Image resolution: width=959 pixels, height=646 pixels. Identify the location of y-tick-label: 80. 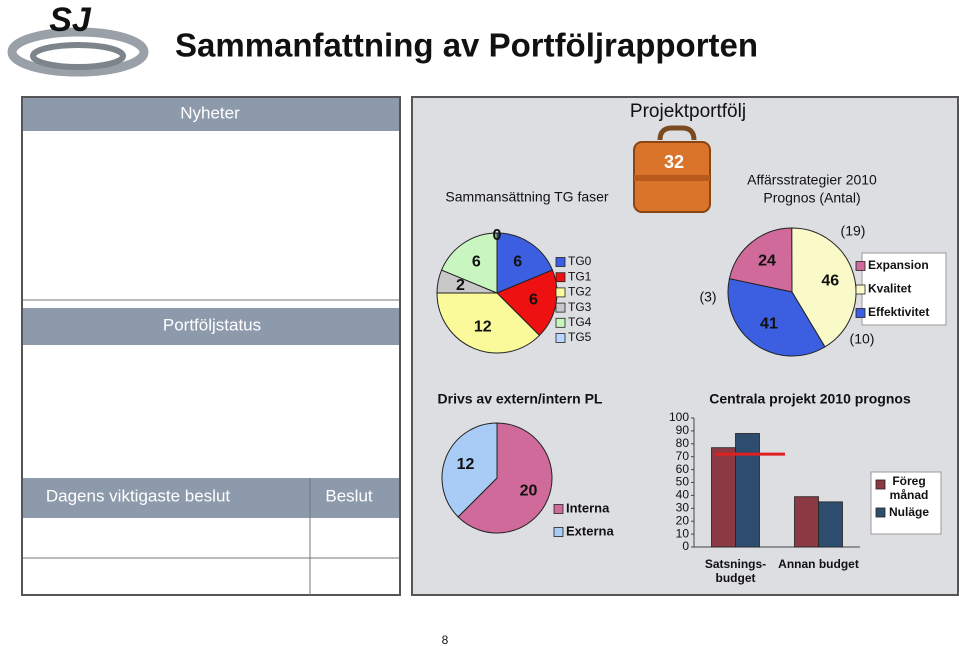
(683, 443).